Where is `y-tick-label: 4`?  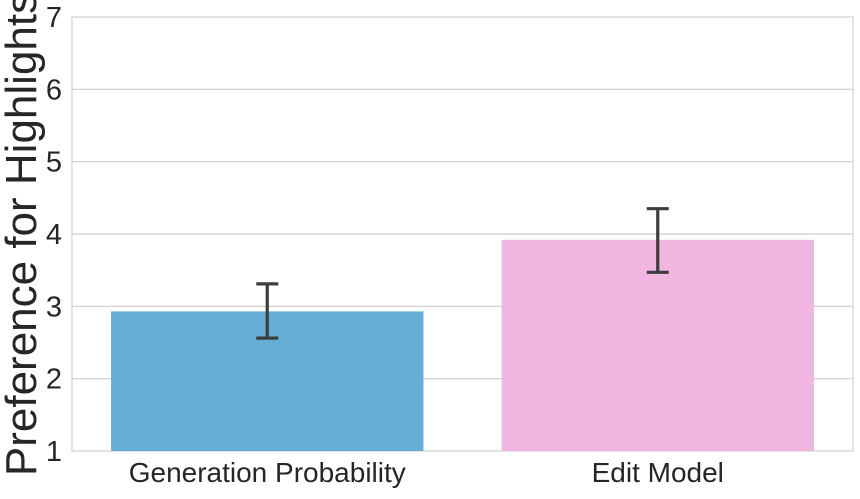
y-tick-label: 4 is located at coordinates (54, 235).